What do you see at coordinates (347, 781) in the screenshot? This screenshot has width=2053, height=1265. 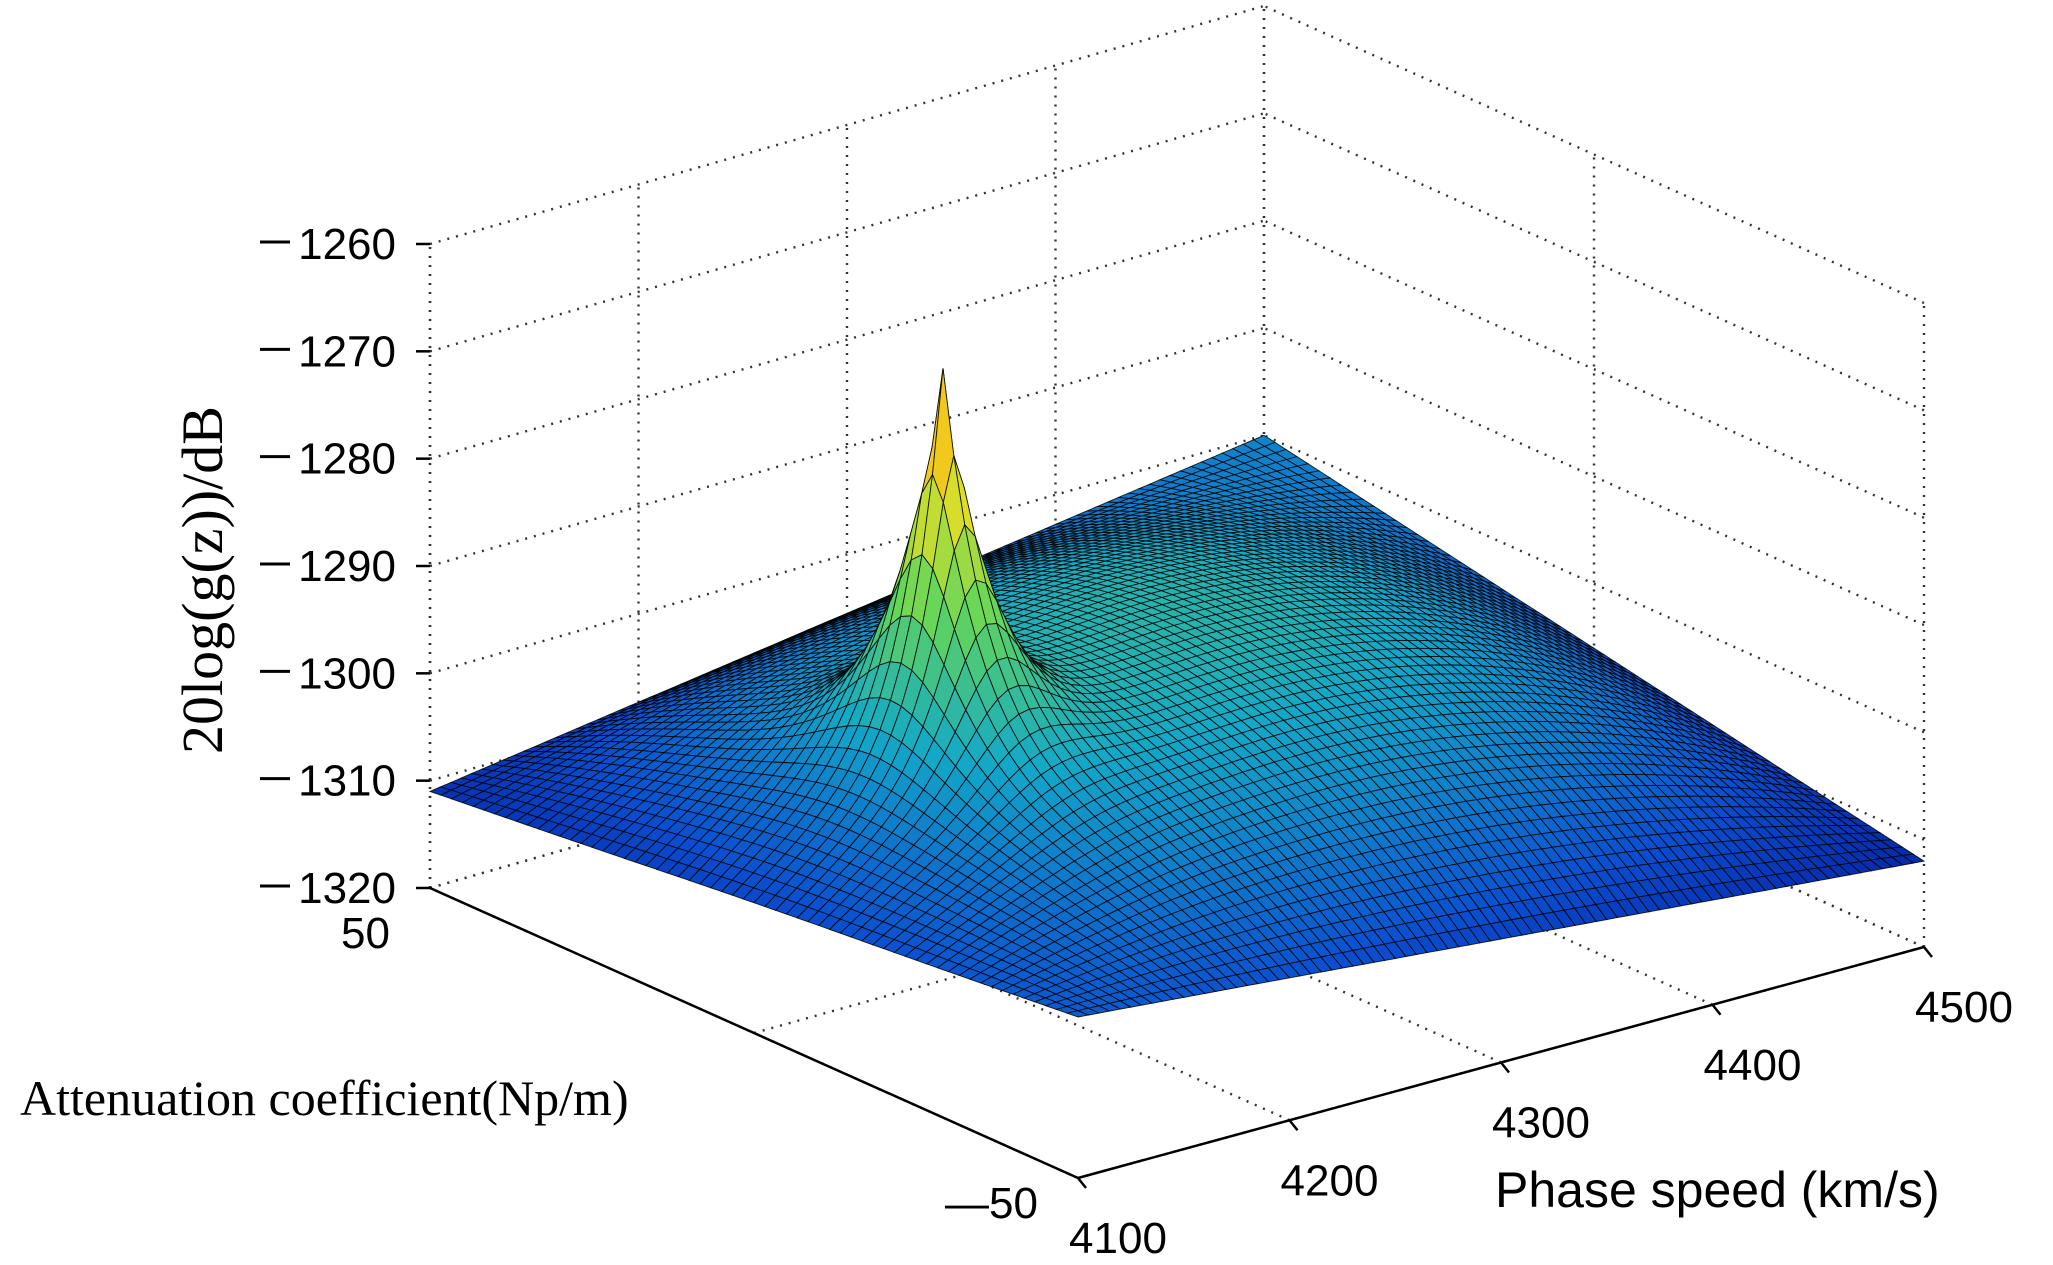 I see `z-tick-label: 1310` at bounding box center [347, 781].